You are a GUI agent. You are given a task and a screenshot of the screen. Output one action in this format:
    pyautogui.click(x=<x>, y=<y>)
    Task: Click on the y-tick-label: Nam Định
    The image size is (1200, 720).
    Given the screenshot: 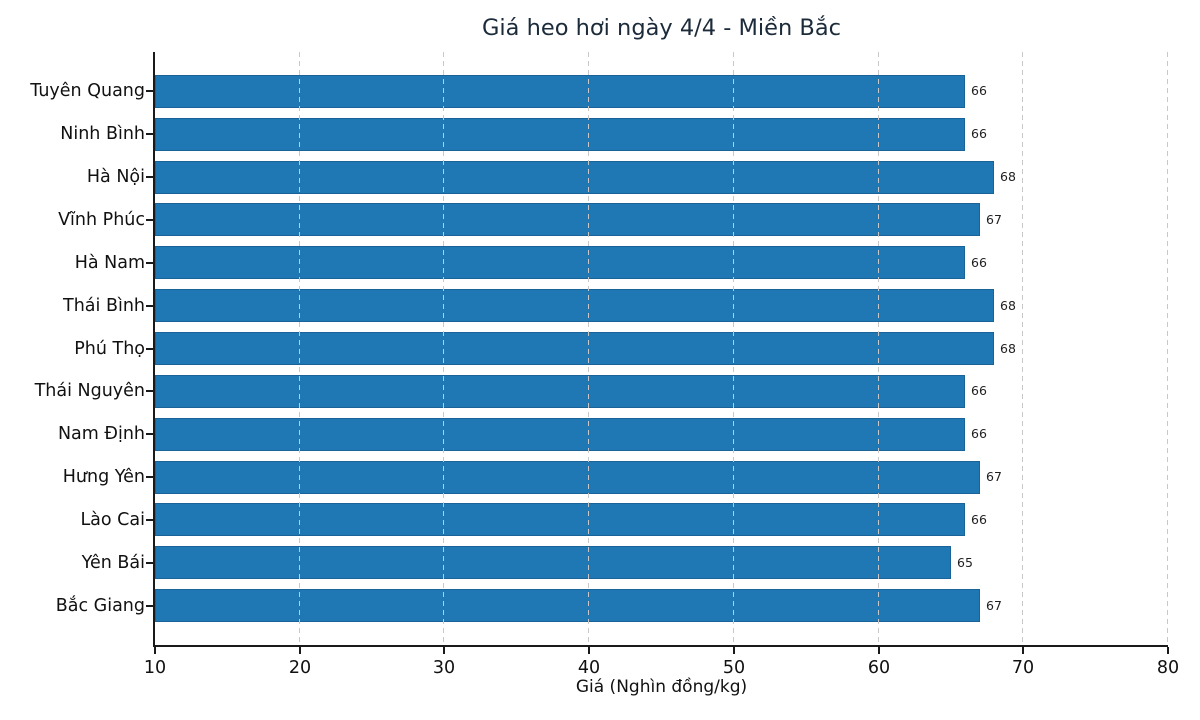 What is the action you would take?
    pyautogui.click(x=101, y=434)
    